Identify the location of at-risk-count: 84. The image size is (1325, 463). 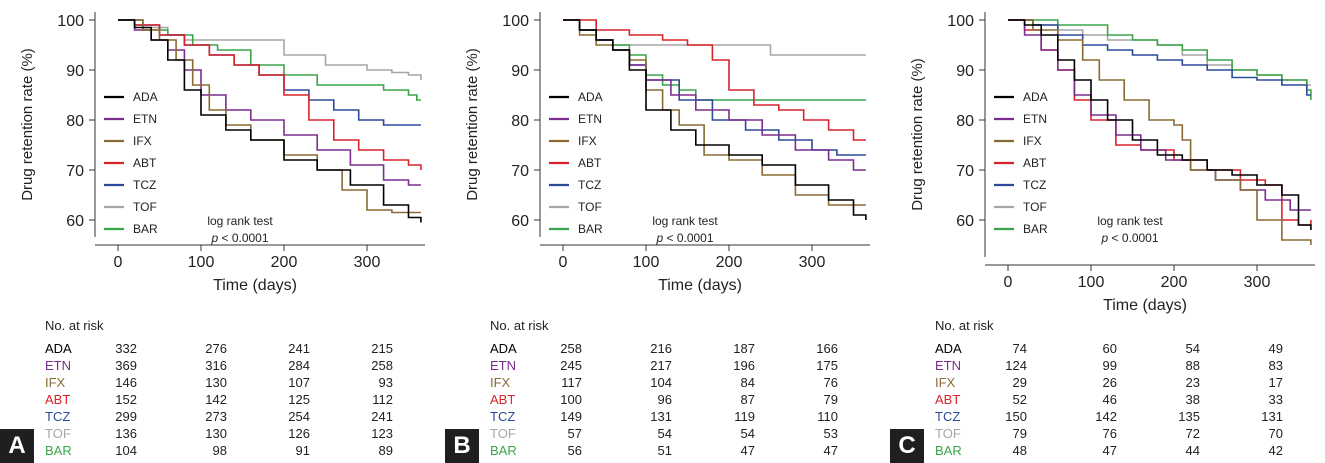
(747, 382).